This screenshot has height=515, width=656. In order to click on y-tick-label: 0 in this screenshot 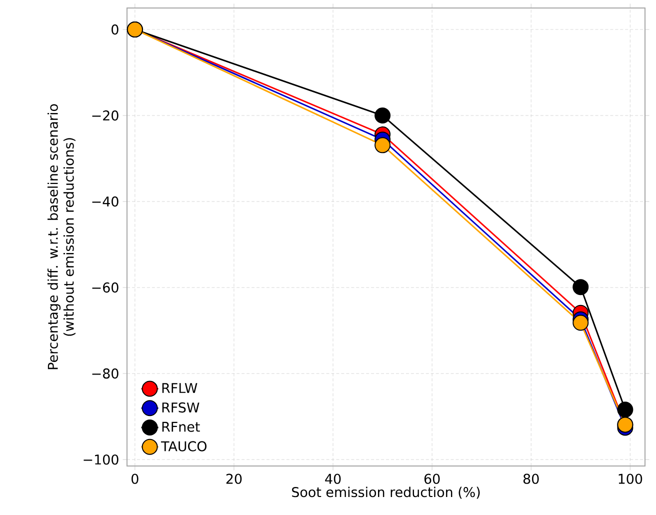, I will do `click(115, 29)`.